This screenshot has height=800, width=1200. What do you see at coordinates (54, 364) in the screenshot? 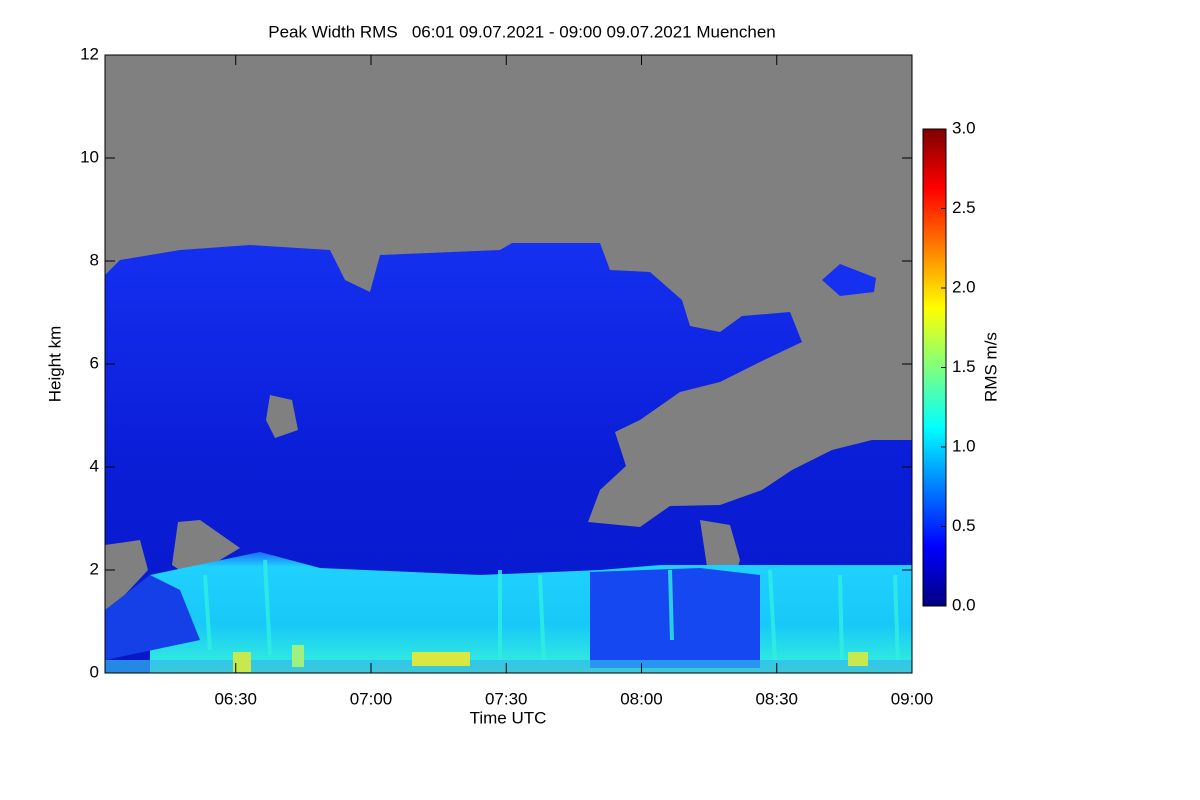
I see `y-axis-label: Height km` at bounding box center [54, 364].